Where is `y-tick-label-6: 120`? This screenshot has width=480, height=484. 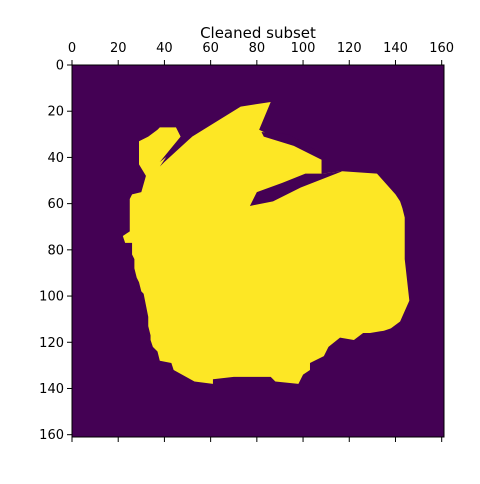
y-tick-label-6: 120 is located at coordinates (51, 343).